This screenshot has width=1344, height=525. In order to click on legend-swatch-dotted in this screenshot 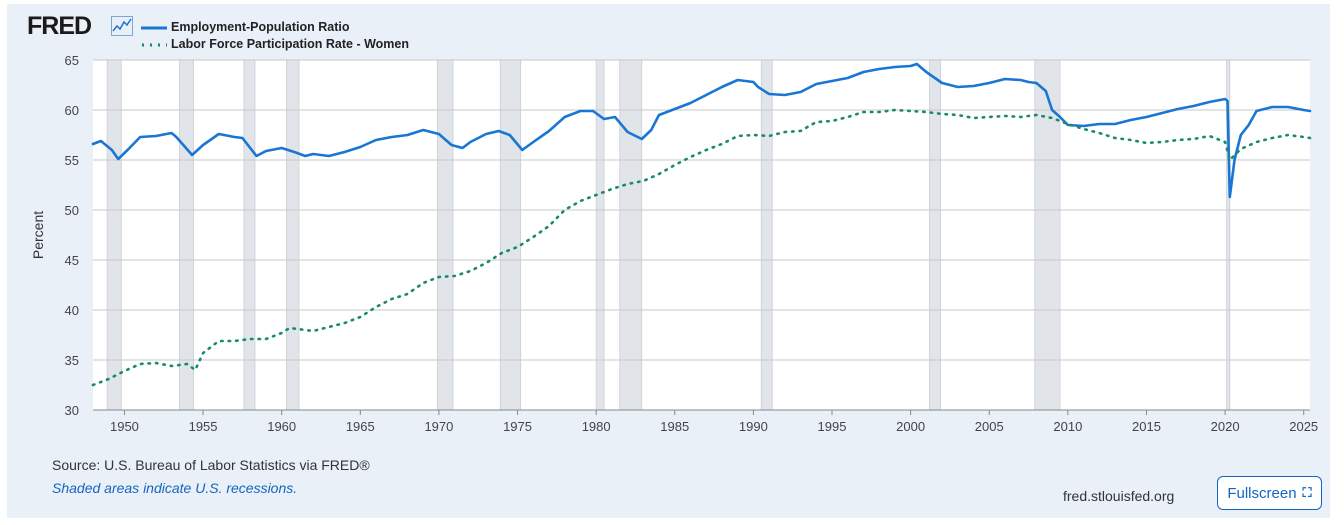, I will do `click(154, 44)`.